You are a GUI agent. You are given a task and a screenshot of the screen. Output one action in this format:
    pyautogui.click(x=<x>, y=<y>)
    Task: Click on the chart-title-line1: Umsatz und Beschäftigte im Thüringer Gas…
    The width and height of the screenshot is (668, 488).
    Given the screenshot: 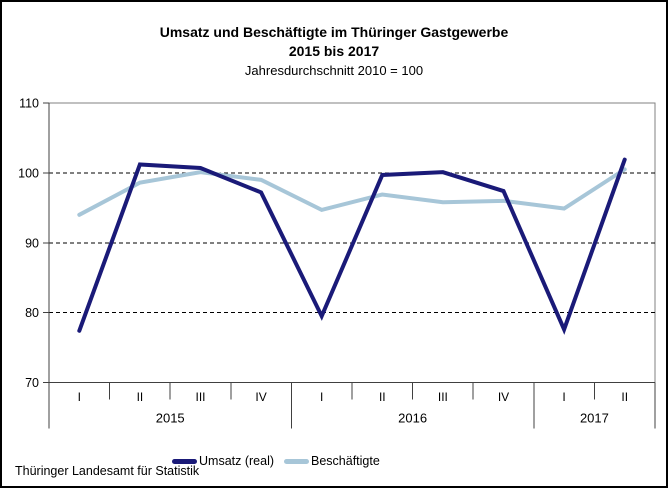 What is the action you would take?
    pyautogui.click(x=334, y=32)
    